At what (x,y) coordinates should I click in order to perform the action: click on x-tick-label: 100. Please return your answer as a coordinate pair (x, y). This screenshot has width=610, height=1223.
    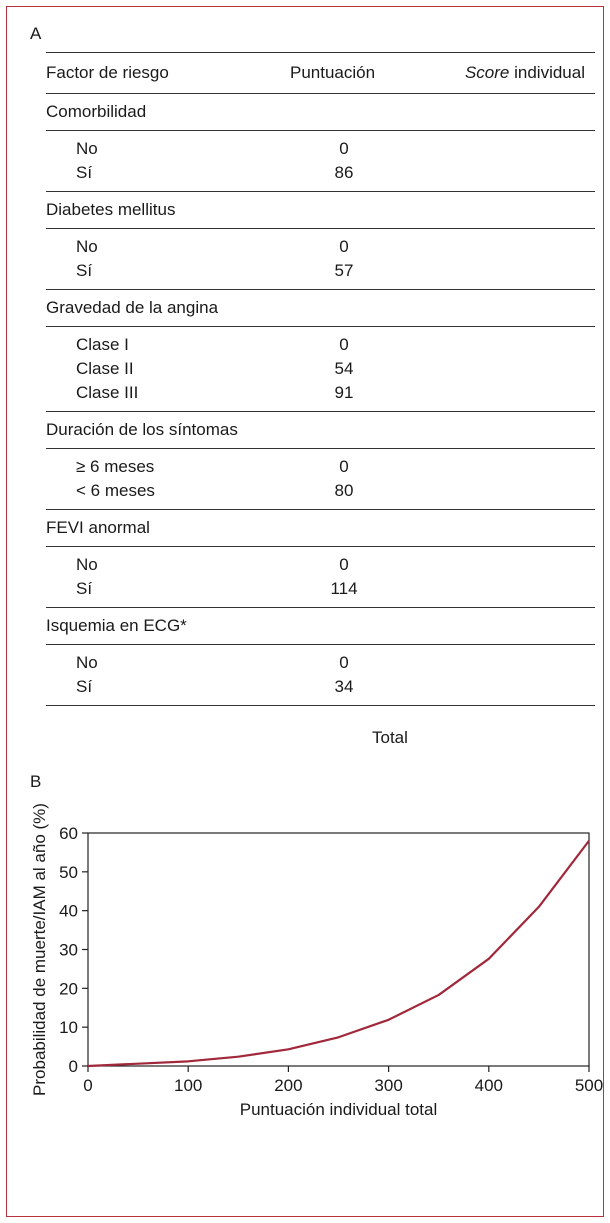
    Looking at the image, I should click on (188, 1085).